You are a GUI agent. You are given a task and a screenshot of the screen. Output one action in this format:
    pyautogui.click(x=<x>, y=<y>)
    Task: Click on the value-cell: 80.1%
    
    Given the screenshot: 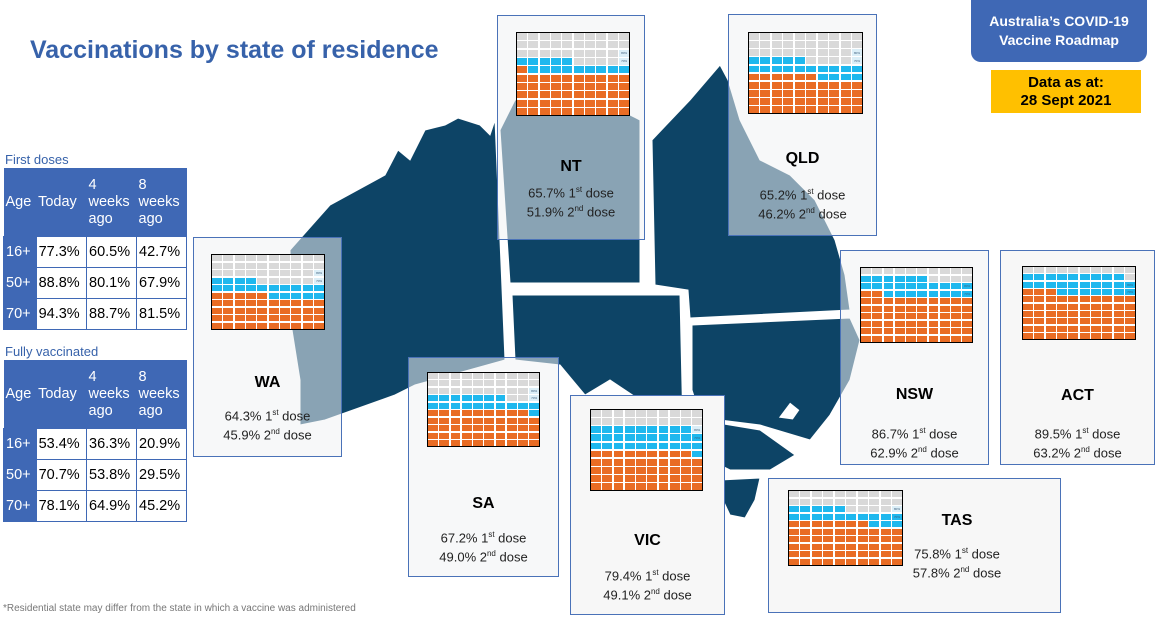 What is the action you would take?
    pyautogui.click(x=111, y=283)
    